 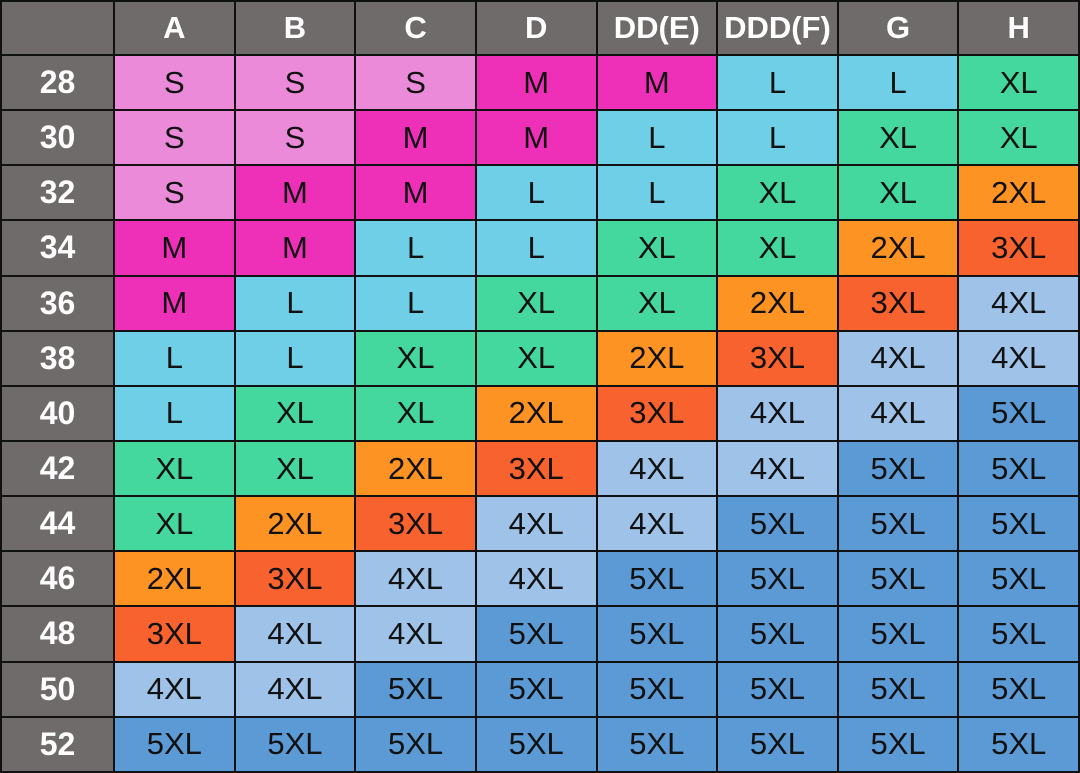 I want to click on row-header-band: 28, so click(x=57, y=82).